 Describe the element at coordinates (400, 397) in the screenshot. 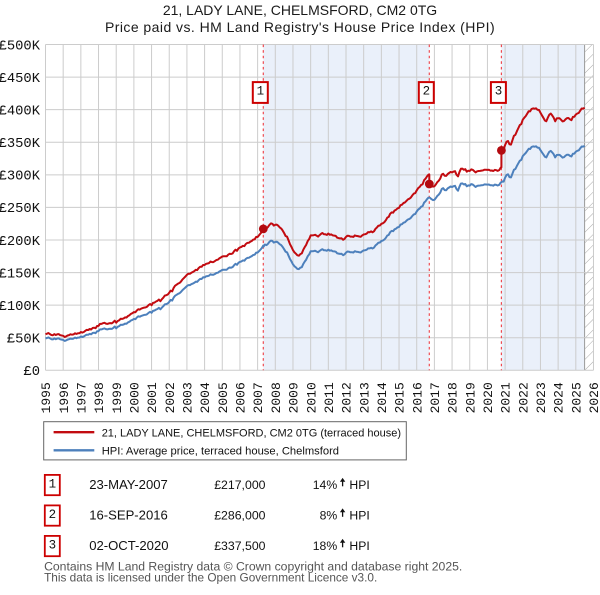

I see `svg-text: 2015` at that location.